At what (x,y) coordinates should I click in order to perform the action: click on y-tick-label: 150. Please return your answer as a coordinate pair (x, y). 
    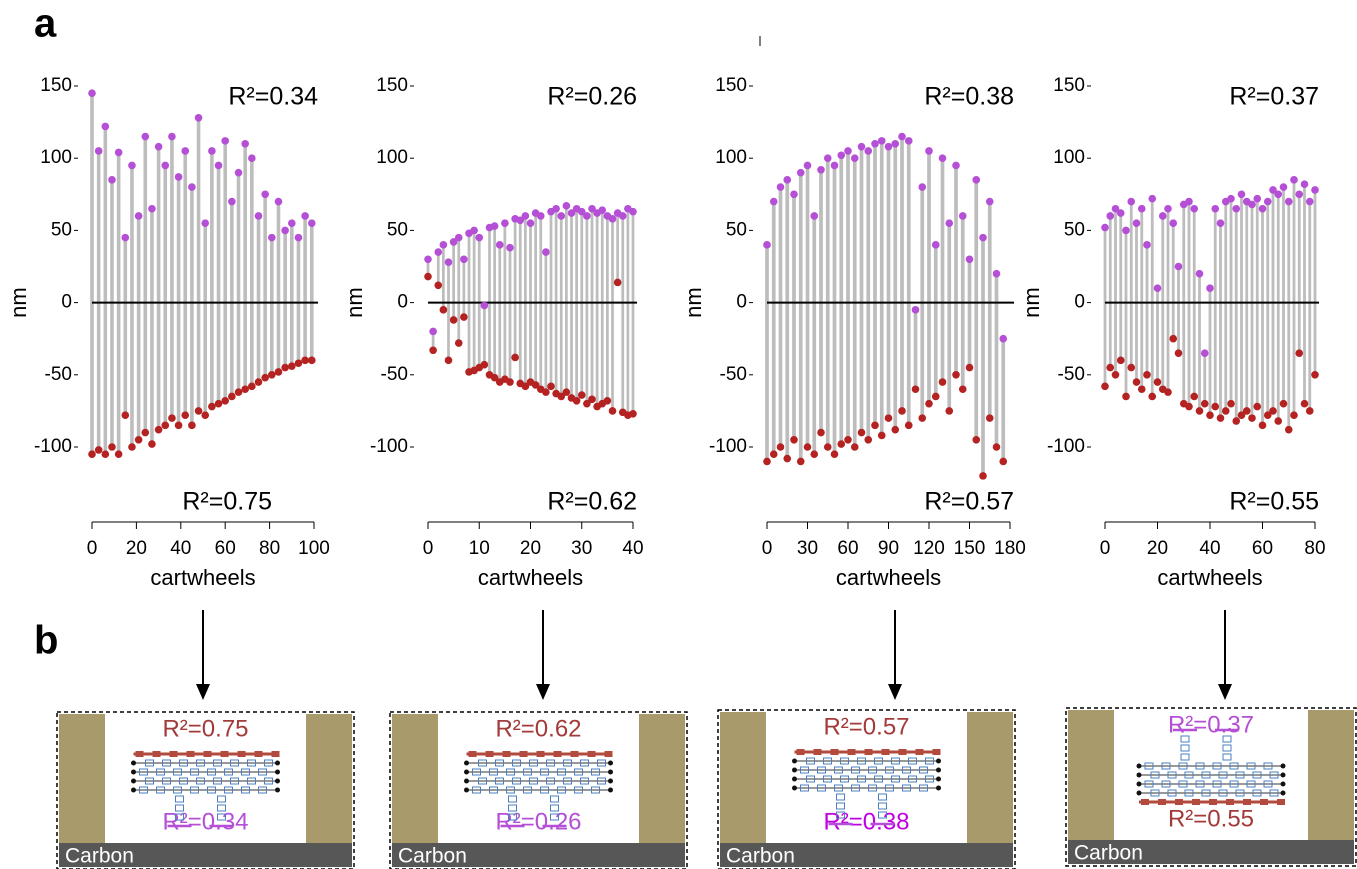
    Looking at the image, I should click on (731, 85).